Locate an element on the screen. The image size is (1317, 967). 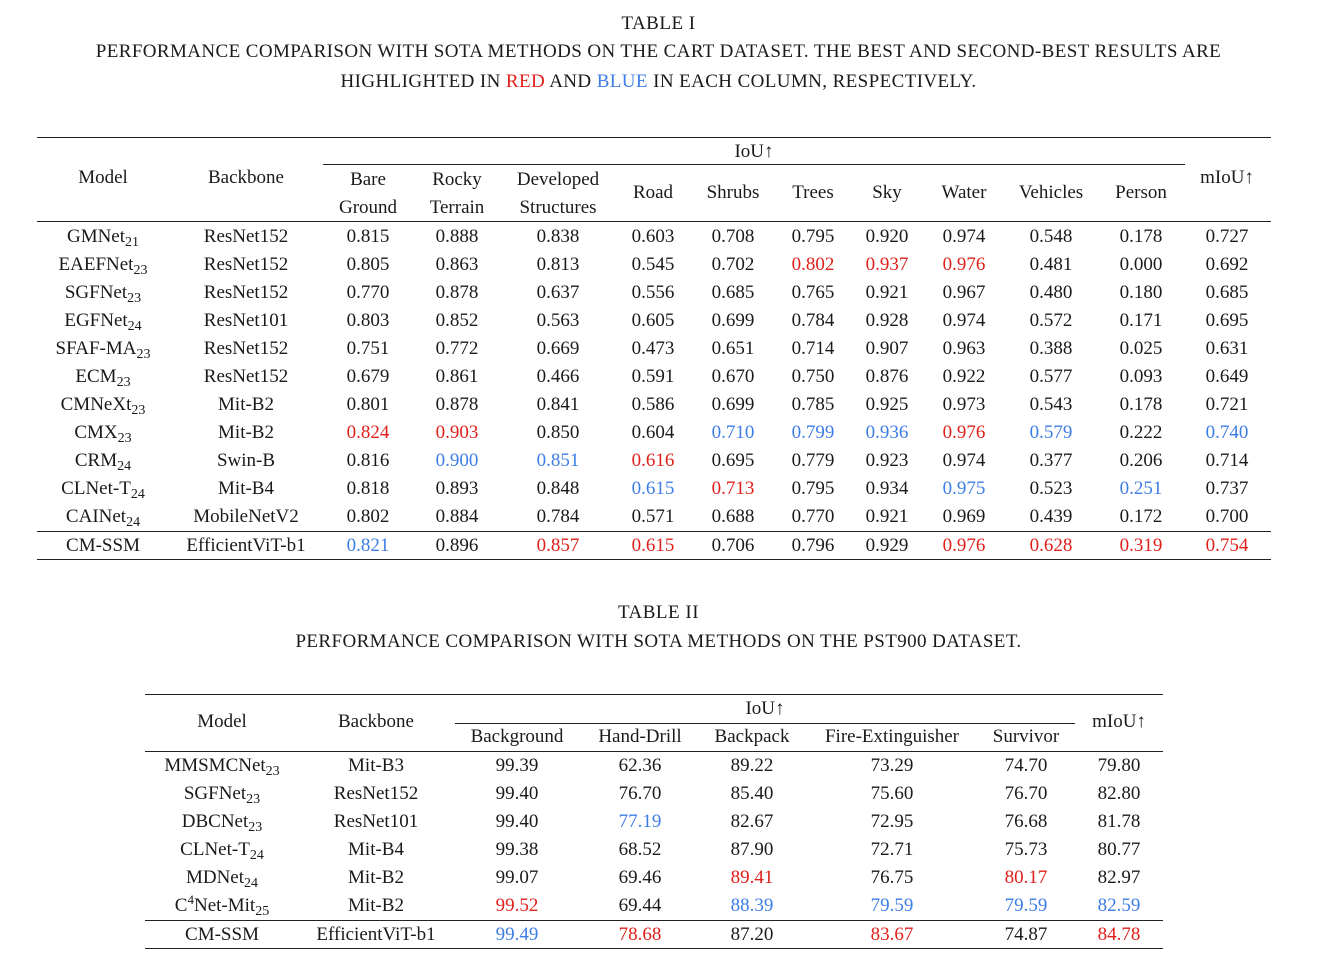
table1-label: TABLE I is located at coordinates (658, 23).